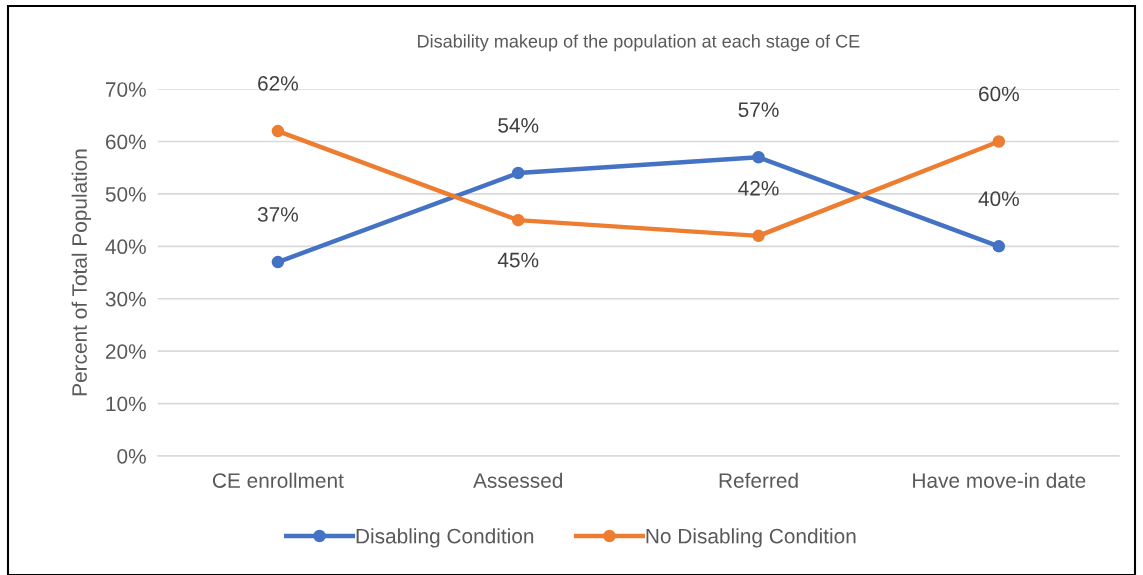 This screenshot has height=575, width=1143. Describe the element at coordinates (81, 272) in the screenshot. I see `y-axis-title: Percent of Total Population` at that location.